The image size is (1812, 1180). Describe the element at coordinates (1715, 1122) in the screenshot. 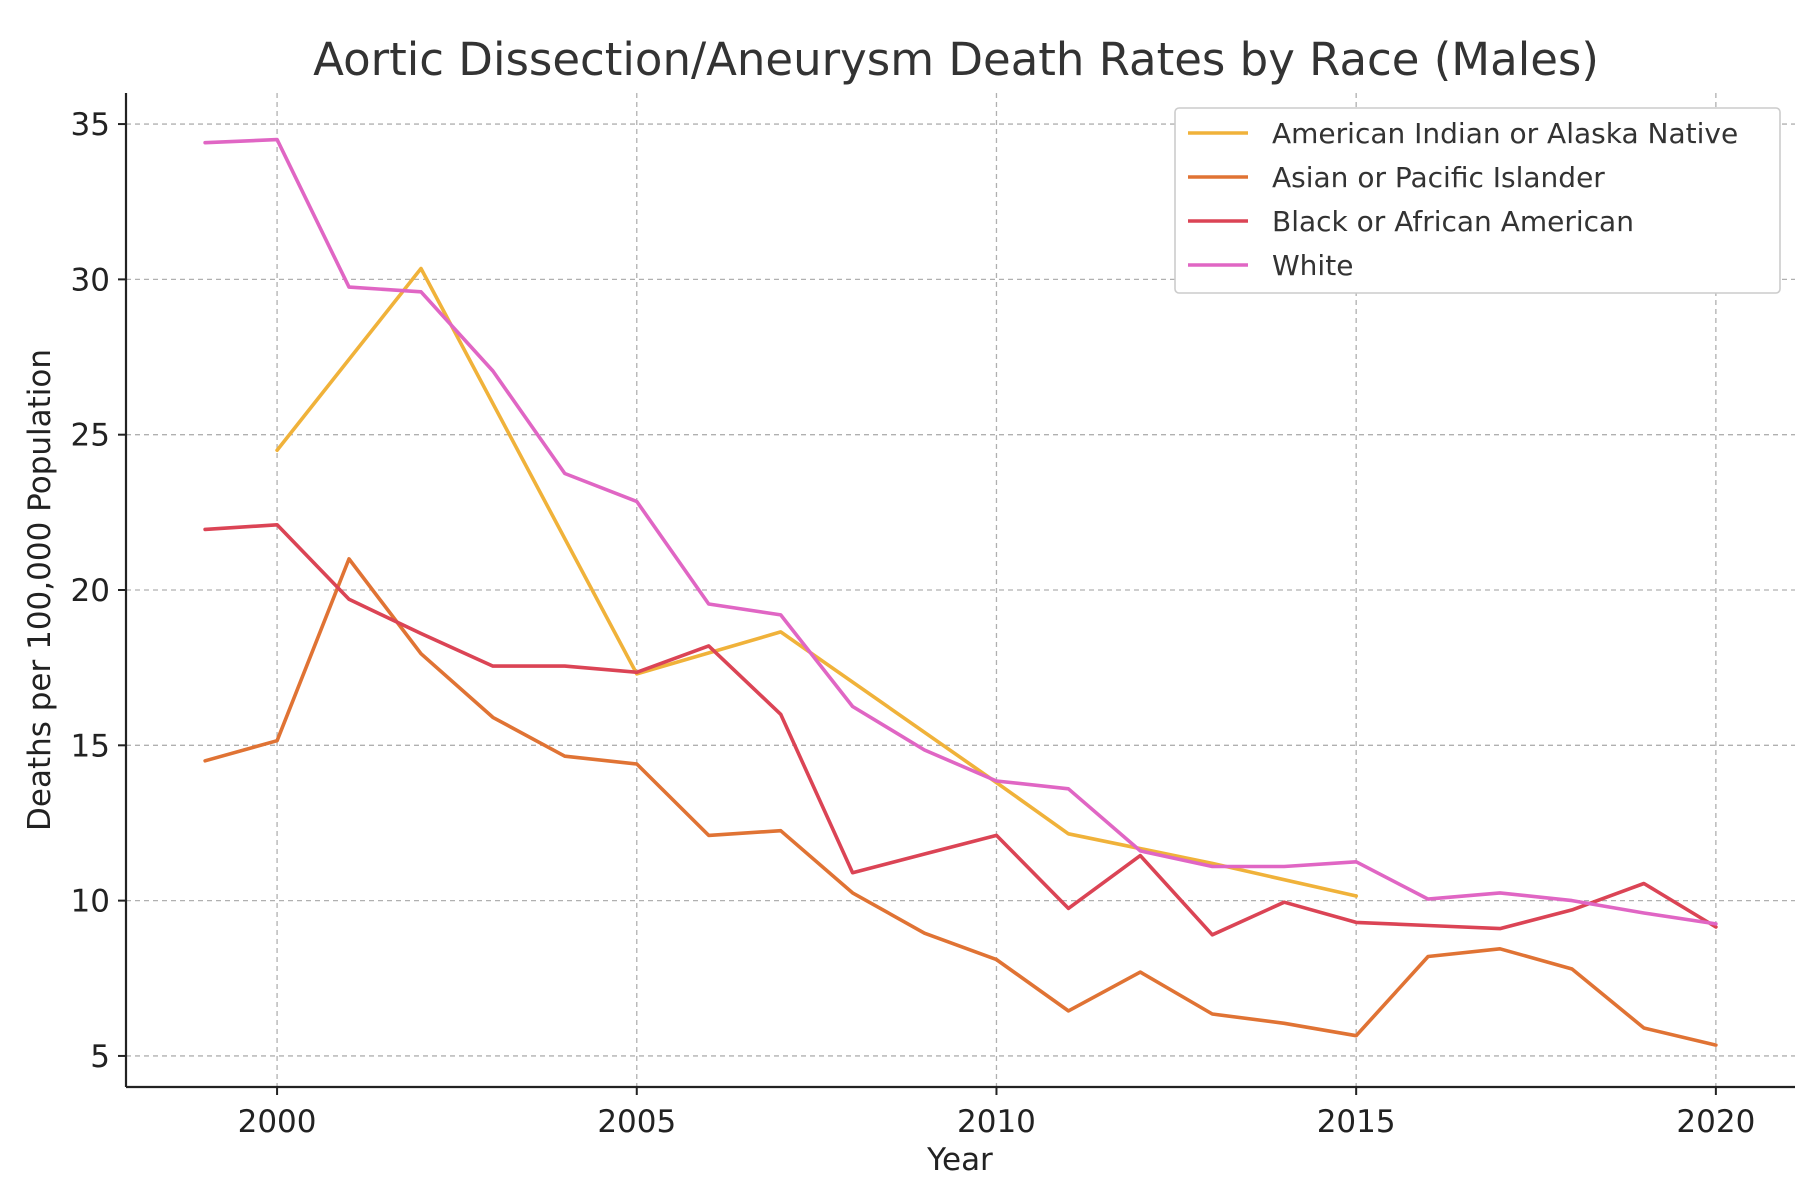

I see `x-tick-label: 2020` at that location.